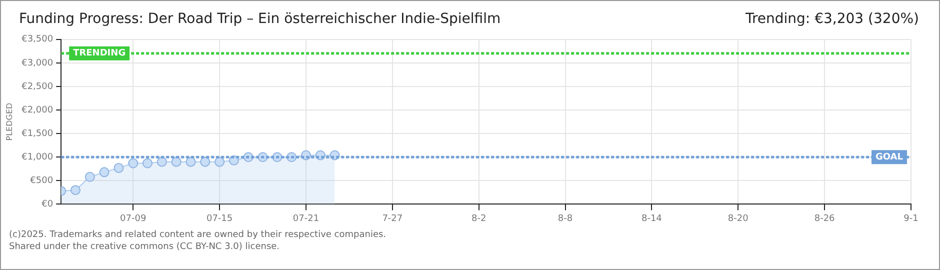 The width and height of the screenshot is (940, 270). Describe the element at coordinates (306, 219) in the screenshot. I see `x-tick-label: 07-21` at that location.